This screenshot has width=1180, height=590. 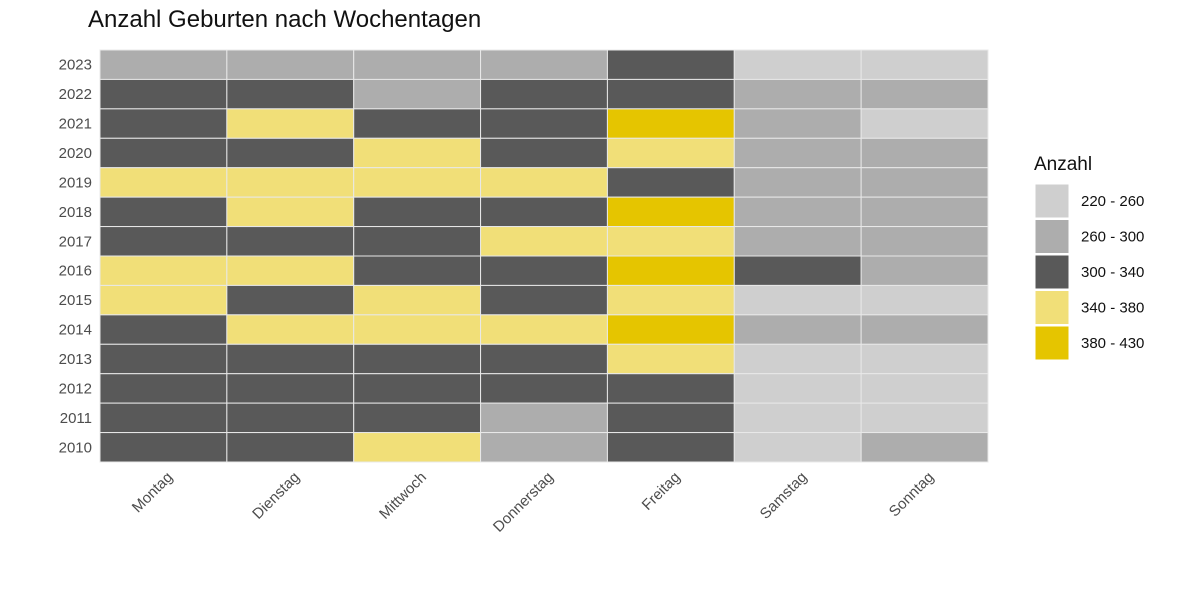 I want to click on y-tick-label: 2012, so click(x=75, y=388).